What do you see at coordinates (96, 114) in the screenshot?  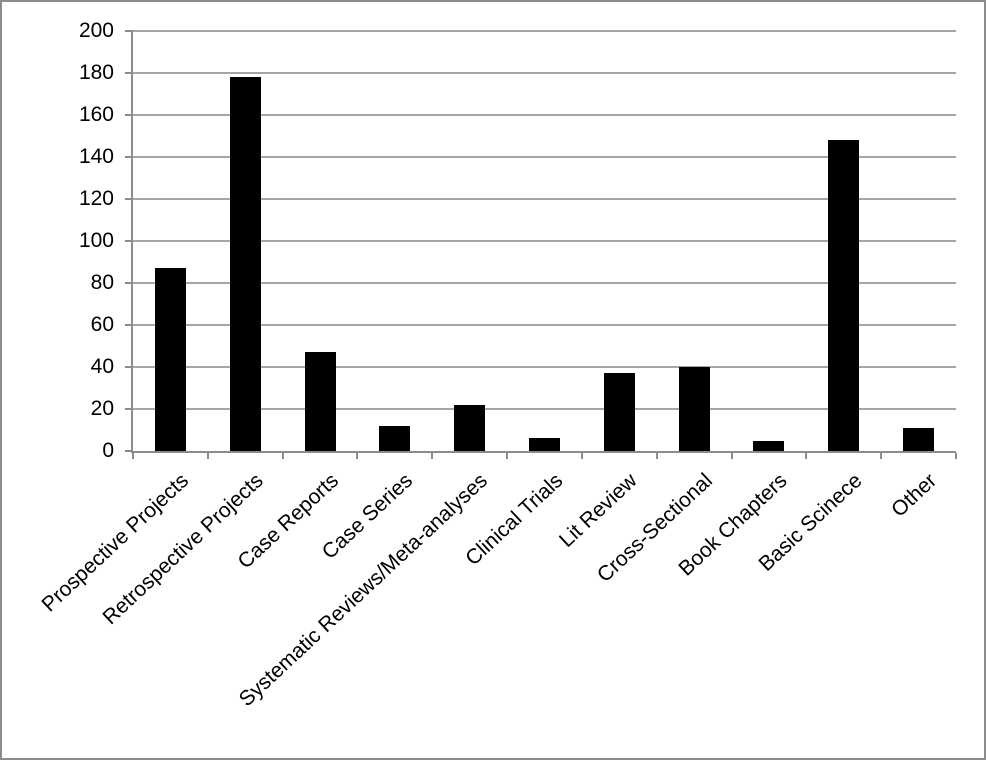 I see `y-axis-tick-label: 160` at bounding box center [96, 114].